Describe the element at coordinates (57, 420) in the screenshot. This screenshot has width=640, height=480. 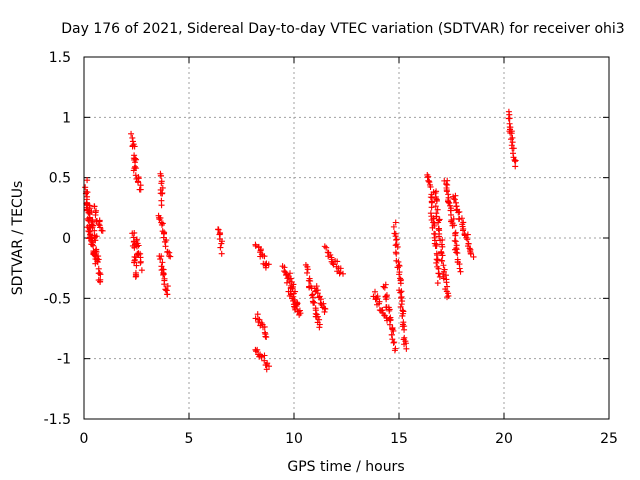
I see `y-tick-label: -1.5` at that location.